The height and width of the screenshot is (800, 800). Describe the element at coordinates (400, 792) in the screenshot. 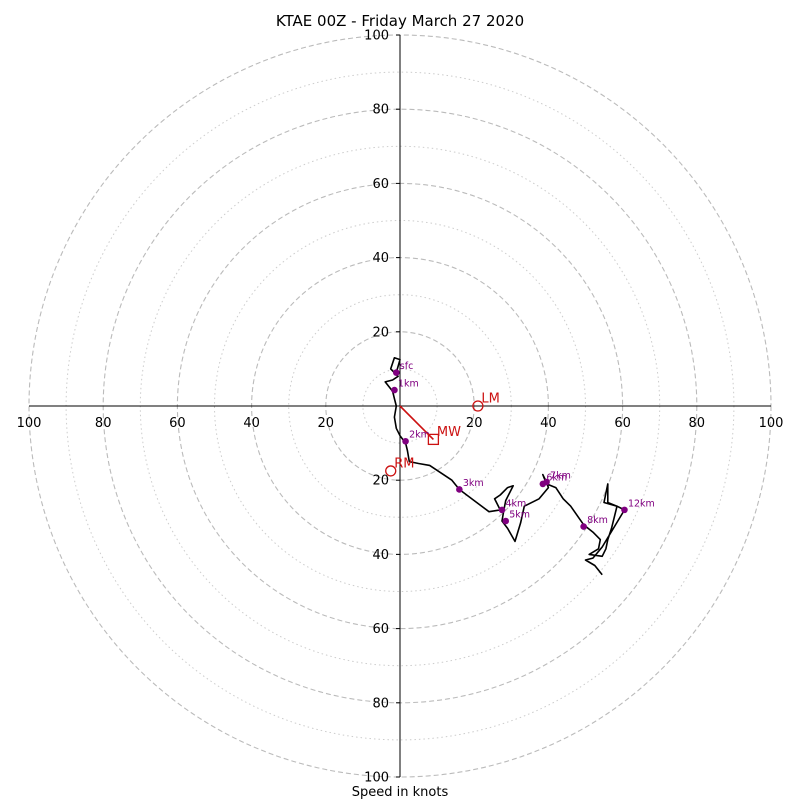

I see `x-axis-label: Speed in knots` at that location.